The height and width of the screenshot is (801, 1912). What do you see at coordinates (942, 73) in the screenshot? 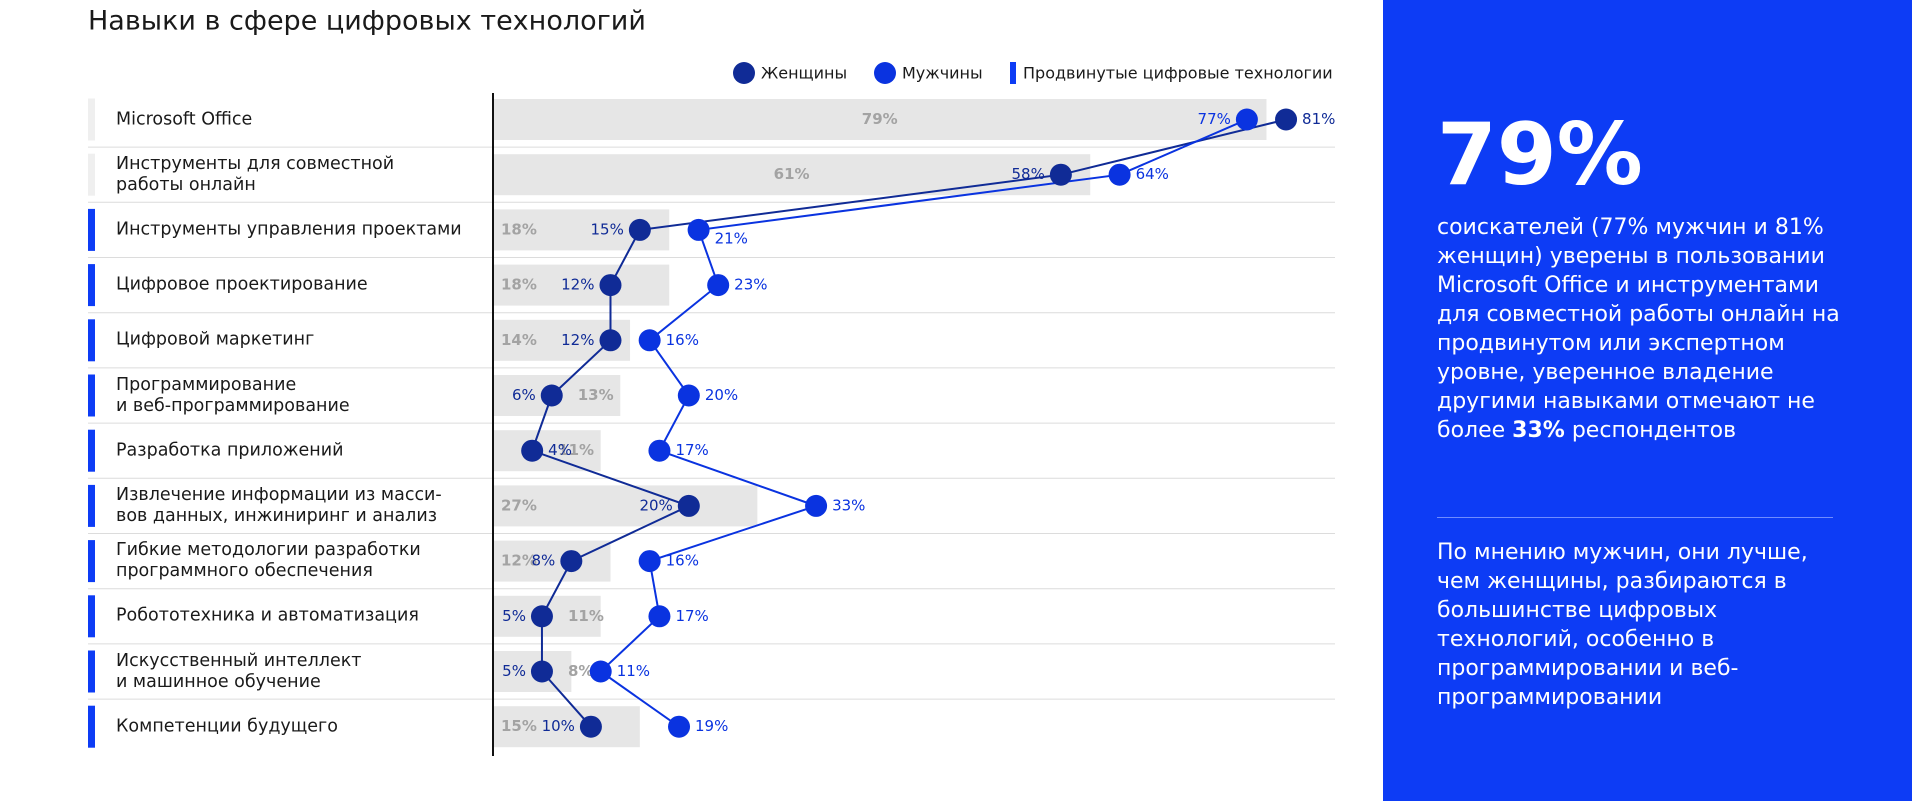
I see `legend-label: Мужчины` at bounding box center [942, 73].